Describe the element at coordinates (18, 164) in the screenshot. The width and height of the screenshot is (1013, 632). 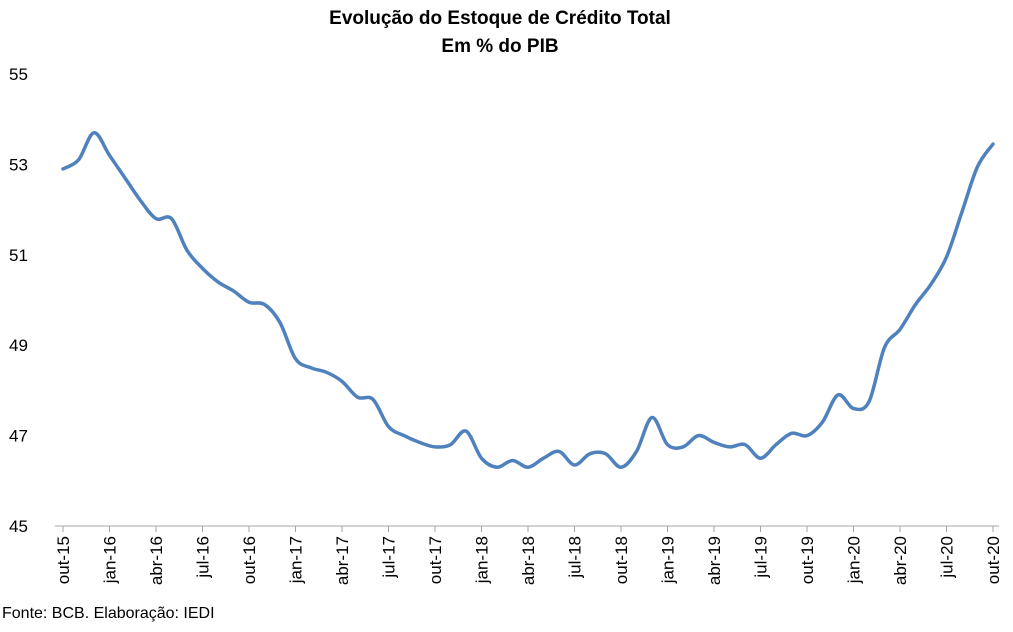
I see `y-tick-label: 53` at that location.